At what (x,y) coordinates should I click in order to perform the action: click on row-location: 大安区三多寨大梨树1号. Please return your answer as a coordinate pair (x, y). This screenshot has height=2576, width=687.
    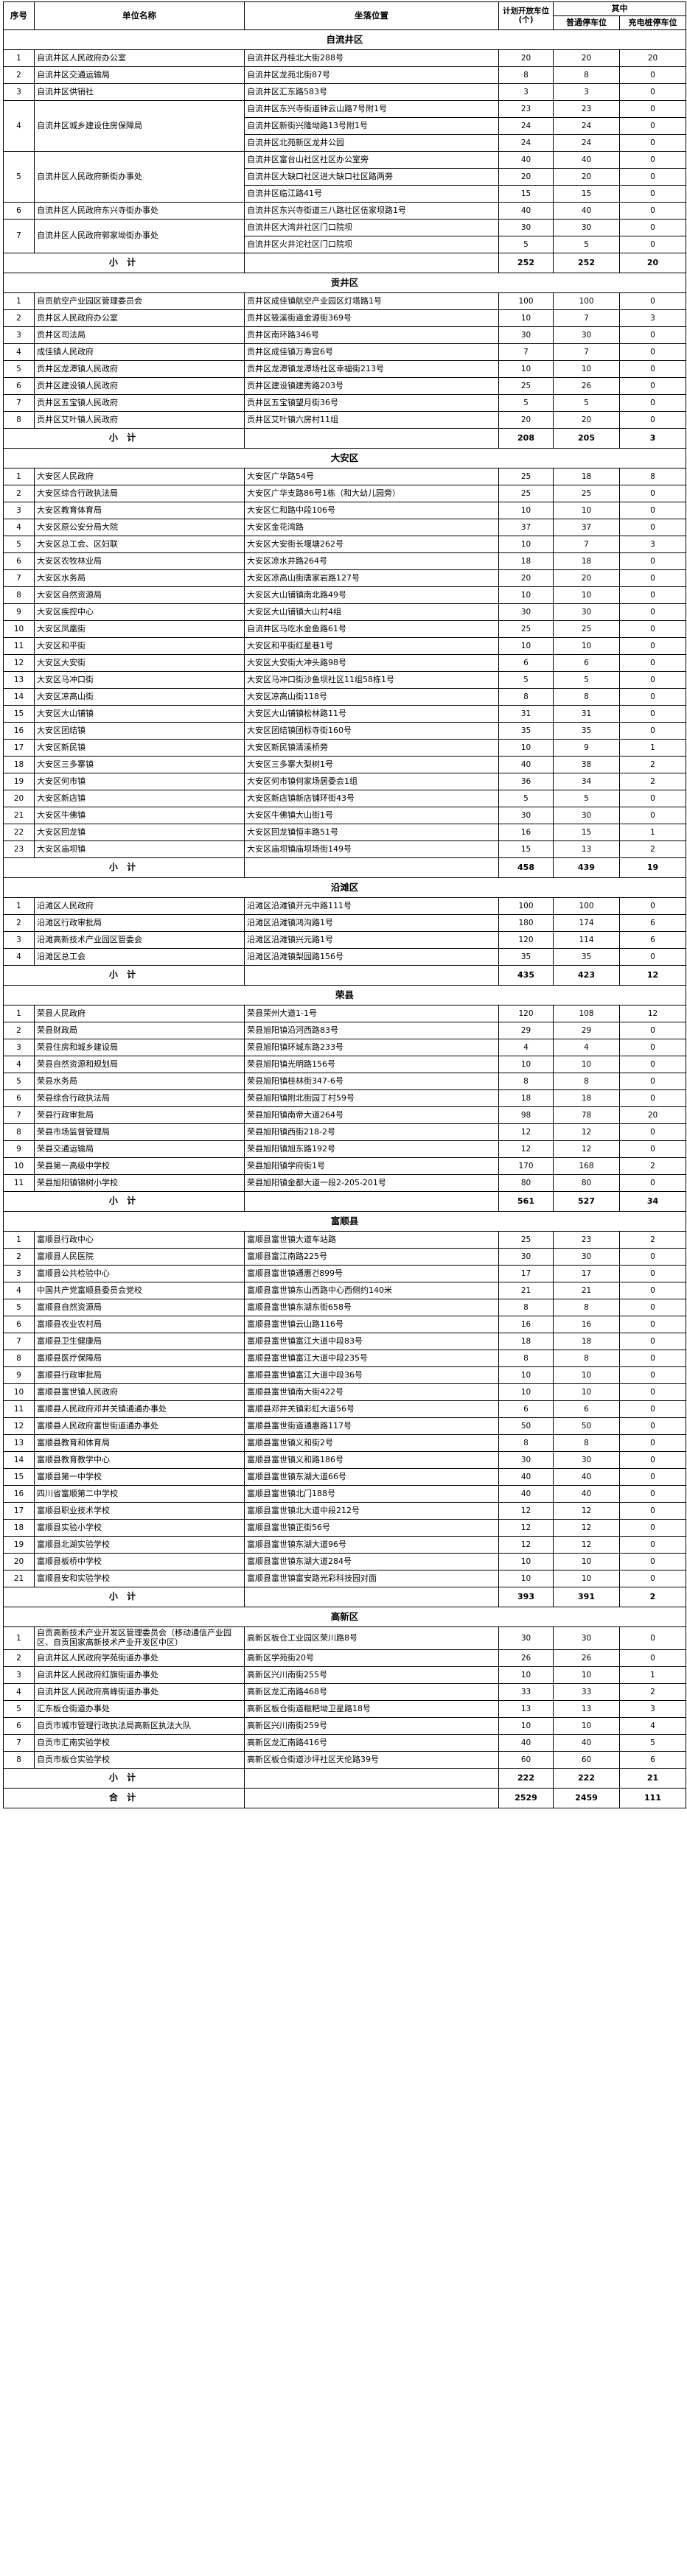
    Looking at the image, I should click on (371, 764).